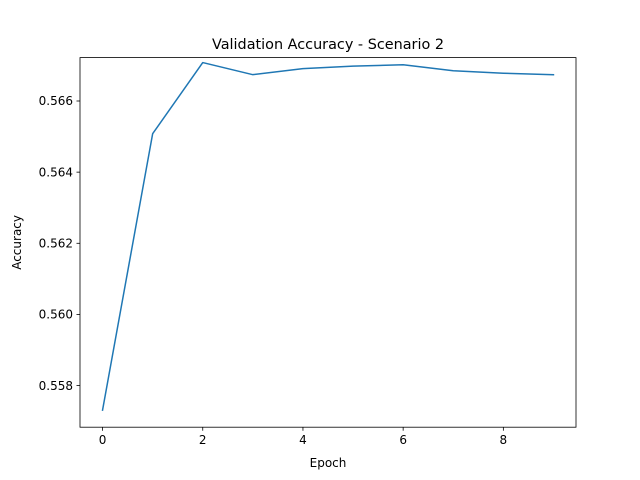  Describe the element at coordinates (56, 315) in the screenshot. I see `y-tick-label: 0.560` at that location.